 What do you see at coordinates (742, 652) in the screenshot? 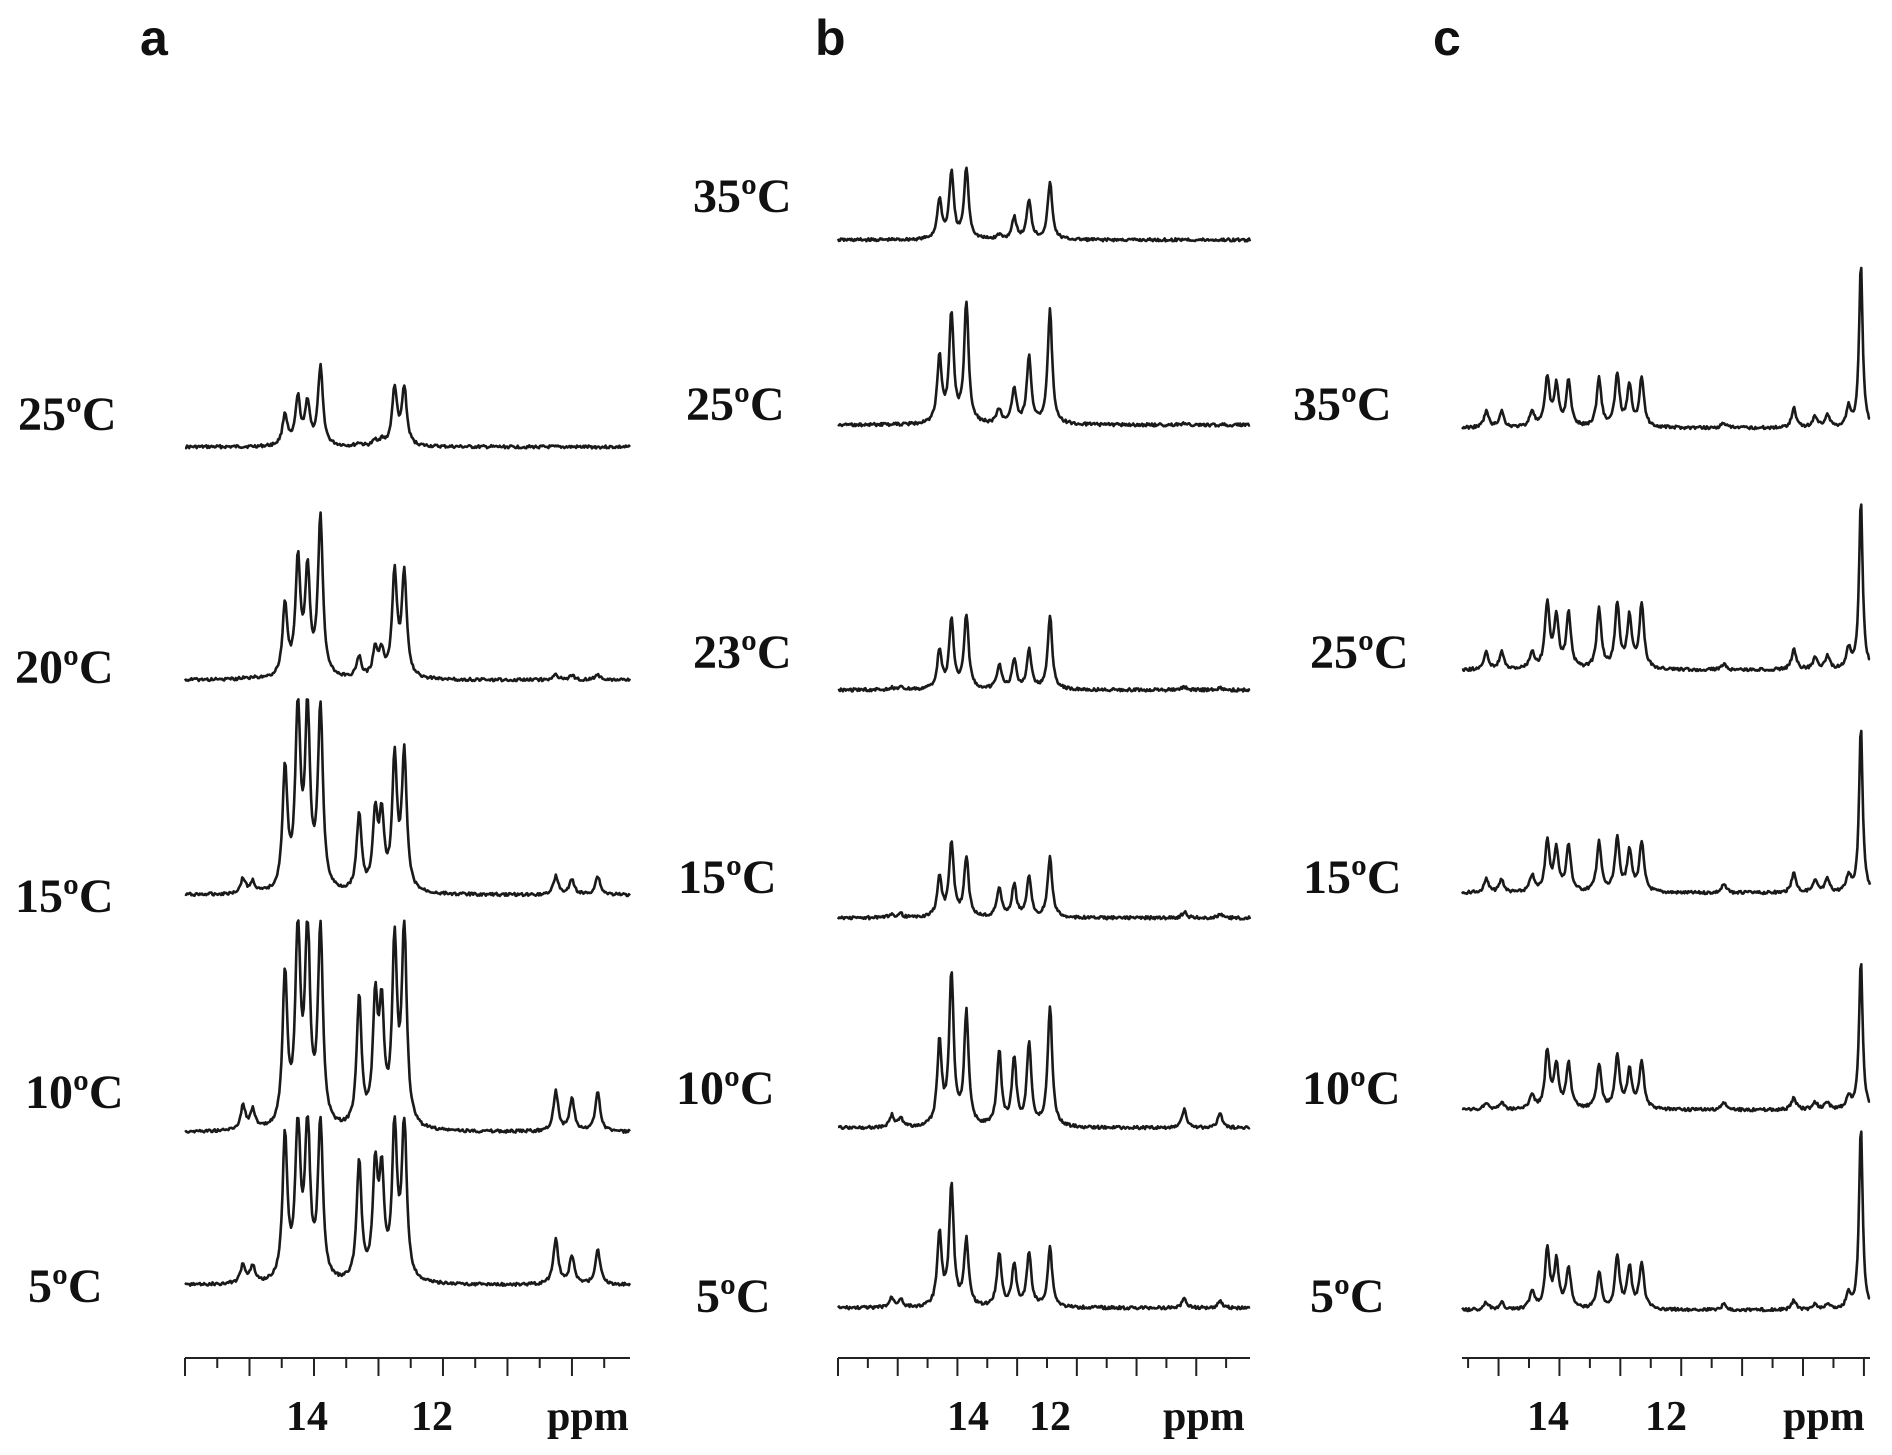
I see `spectrum-label: 23ºC` at bounding box center [742, 652].